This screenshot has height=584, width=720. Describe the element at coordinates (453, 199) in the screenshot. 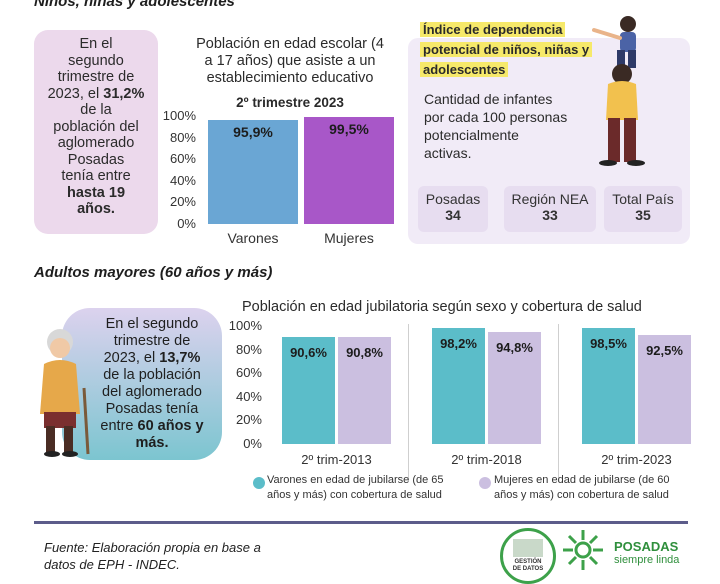

I see `stat-label: Posadas` at that location.